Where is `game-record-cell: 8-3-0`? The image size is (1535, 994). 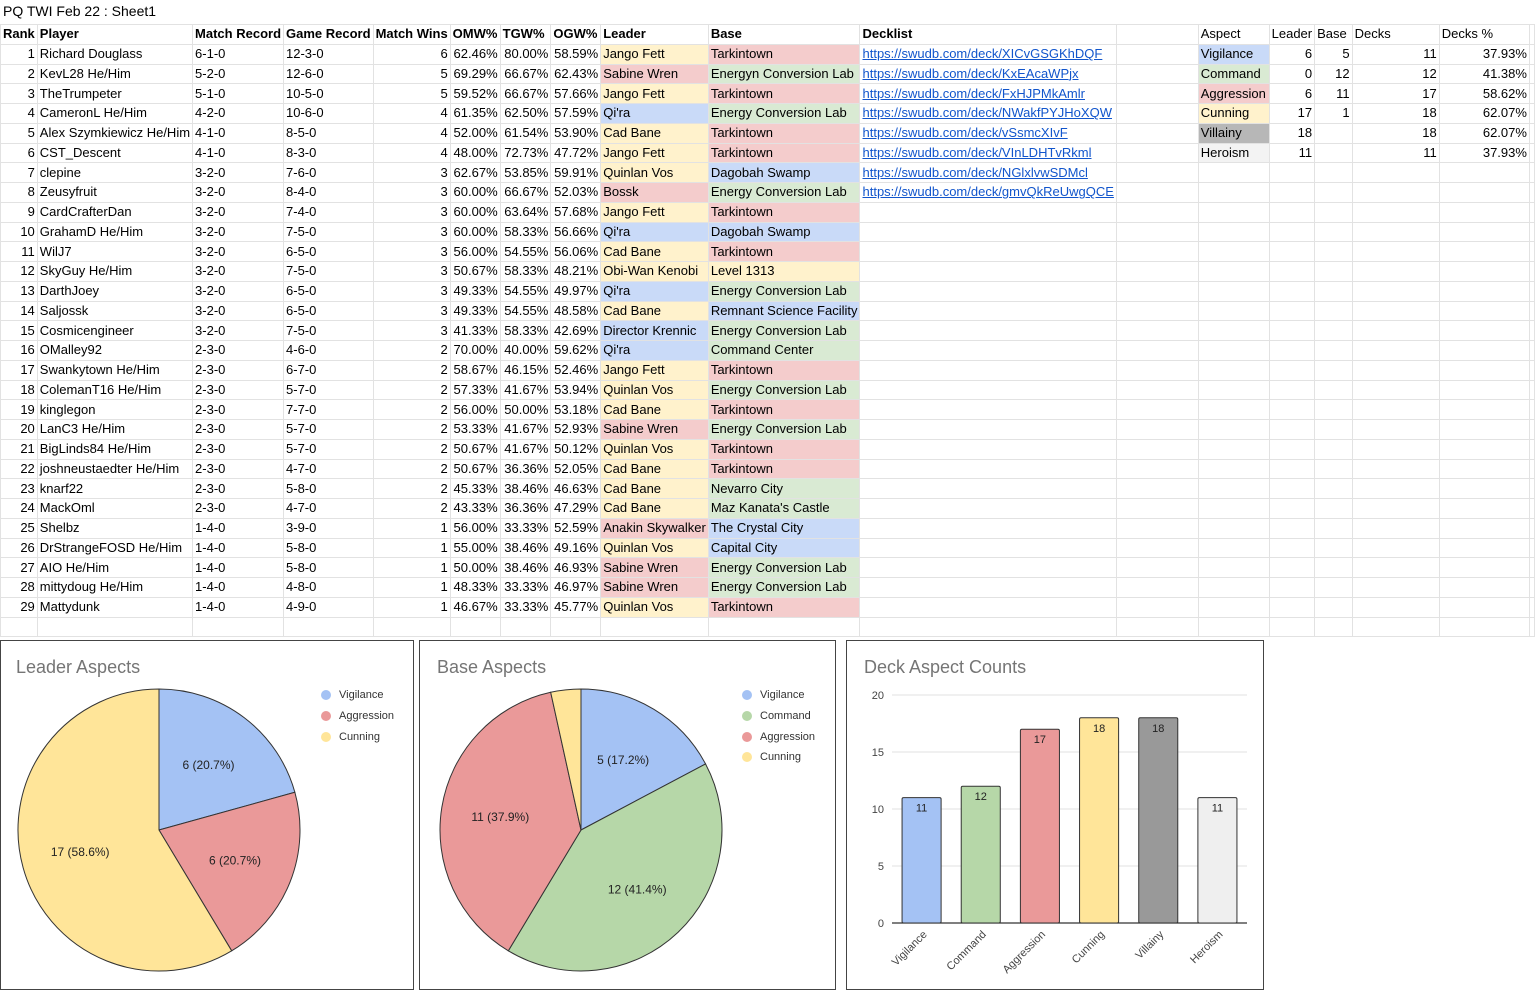 game-record-cell: 8-3-0 is located at coordinates (328, 153).